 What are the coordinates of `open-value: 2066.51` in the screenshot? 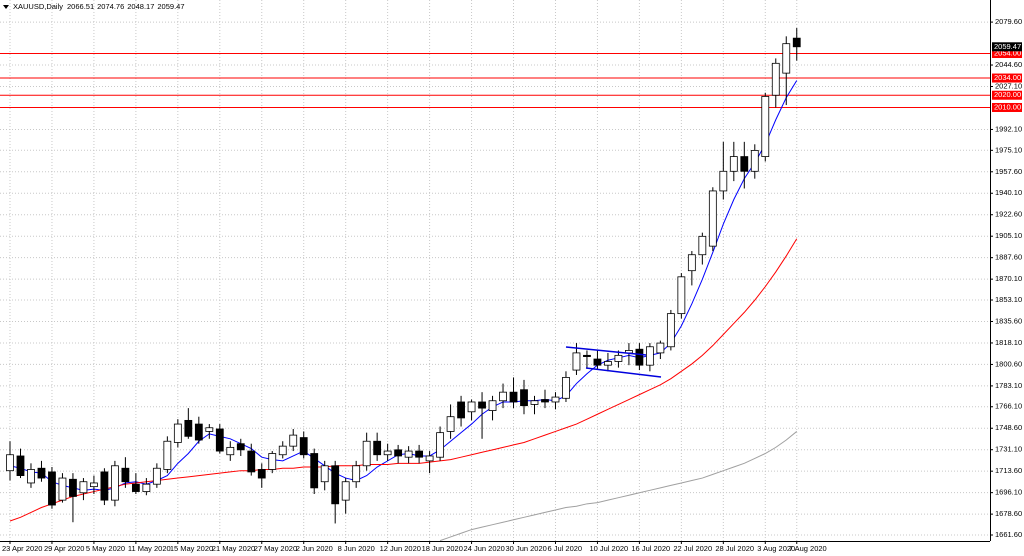 It's located at (80, 6).